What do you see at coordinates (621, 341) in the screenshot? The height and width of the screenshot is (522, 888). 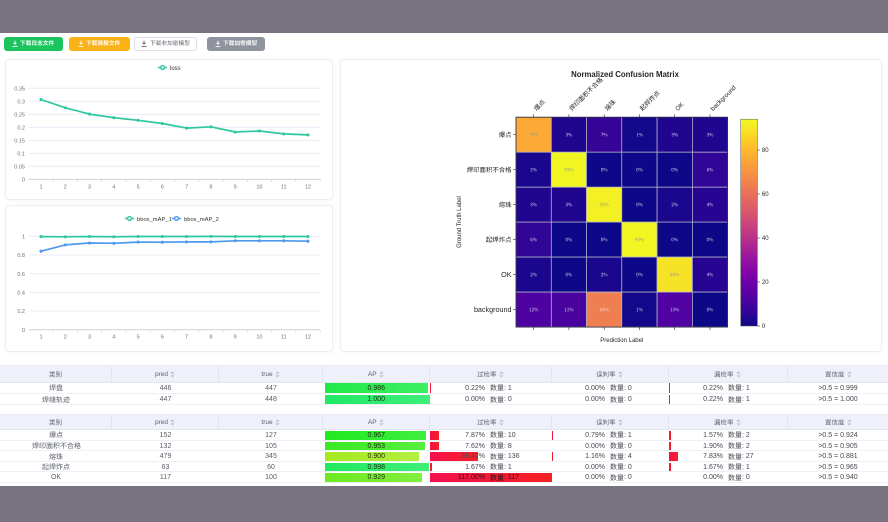 I see `svg-text: Prediction Label` at bounding box center [621, 341].